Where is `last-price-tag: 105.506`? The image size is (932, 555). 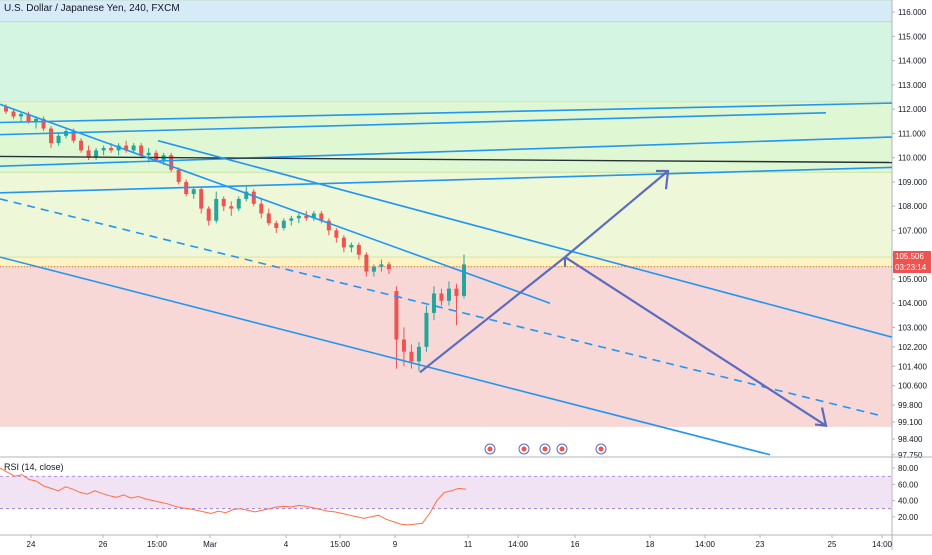
last-price-tag: 105.506 is located at coordinates (912, 256).